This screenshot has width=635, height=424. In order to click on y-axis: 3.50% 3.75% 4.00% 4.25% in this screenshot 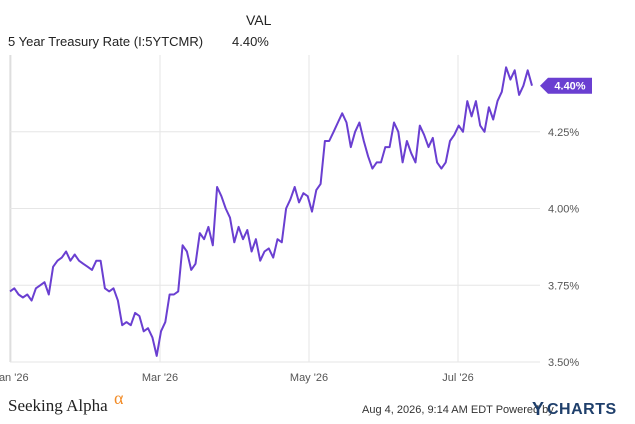, I will do `click(563, 248)`.